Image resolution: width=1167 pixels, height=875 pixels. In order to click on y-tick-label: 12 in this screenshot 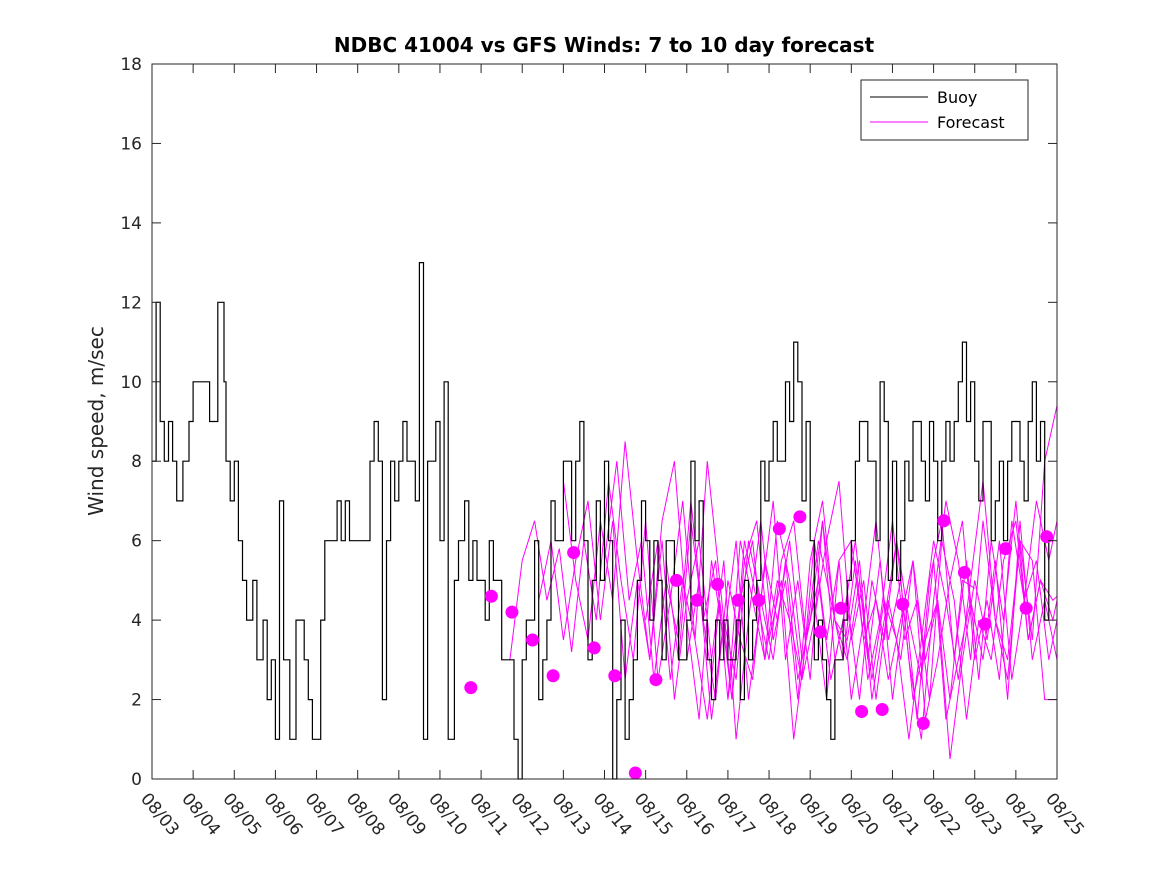, I will do `click(131, 303)`.